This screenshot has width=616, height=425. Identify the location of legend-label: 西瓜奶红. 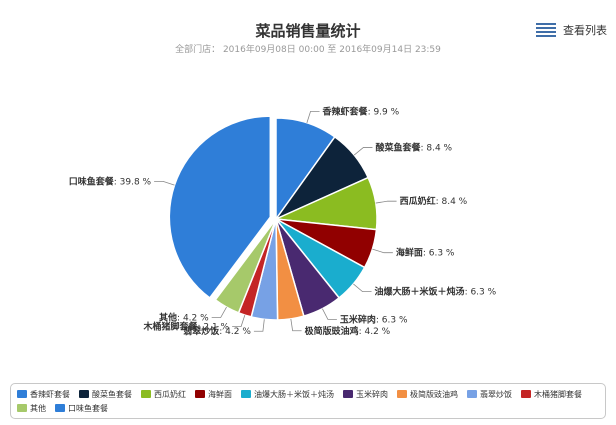
(170, 394).